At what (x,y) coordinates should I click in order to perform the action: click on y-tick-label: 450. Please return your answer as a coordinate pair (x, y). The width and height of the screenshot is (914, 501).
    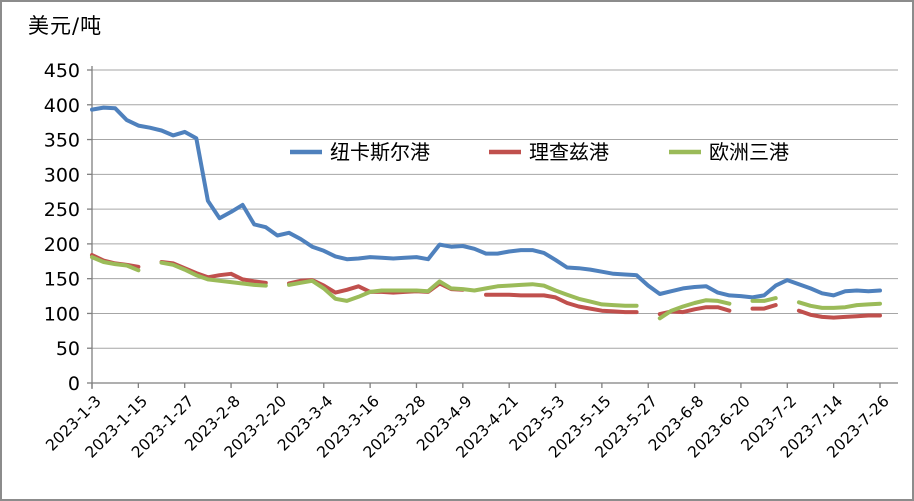
    Looking at the image, I should click on (62, 71).